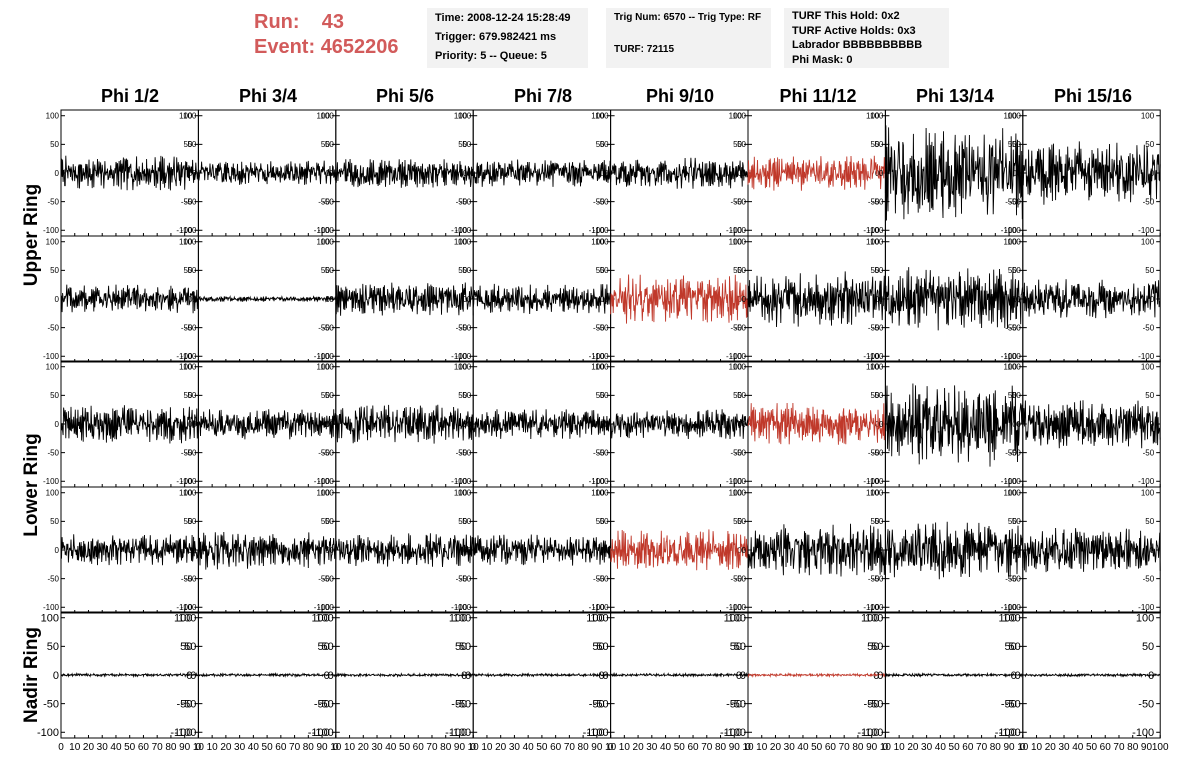  What do you see at coordinates (364, 747) in the screenshot?
I see `x-tick-label: 20` at bounding box center [364, 747].